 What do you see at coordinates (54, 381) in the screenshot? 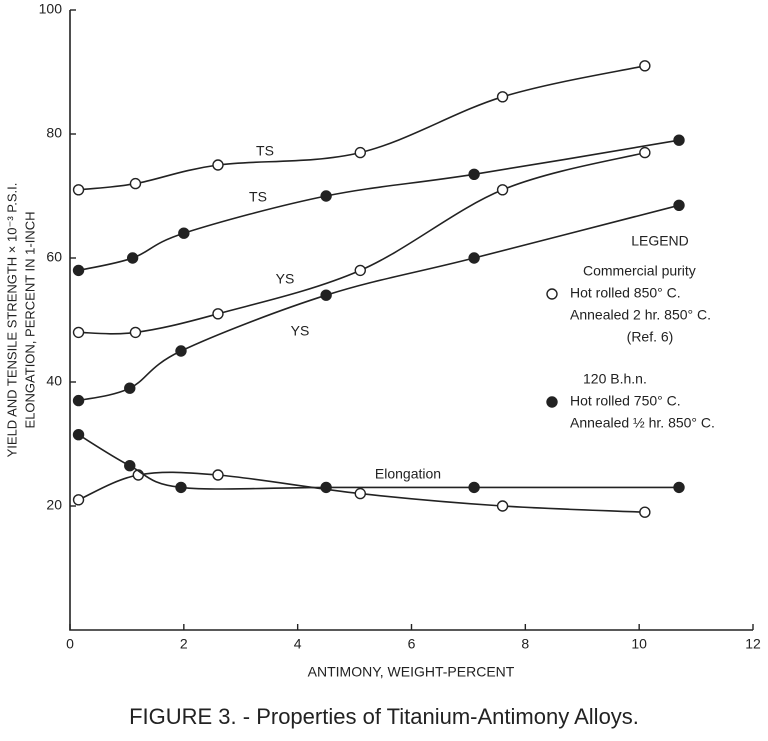
I see `y-tick-label: 40` at bounding box center [54, 381].